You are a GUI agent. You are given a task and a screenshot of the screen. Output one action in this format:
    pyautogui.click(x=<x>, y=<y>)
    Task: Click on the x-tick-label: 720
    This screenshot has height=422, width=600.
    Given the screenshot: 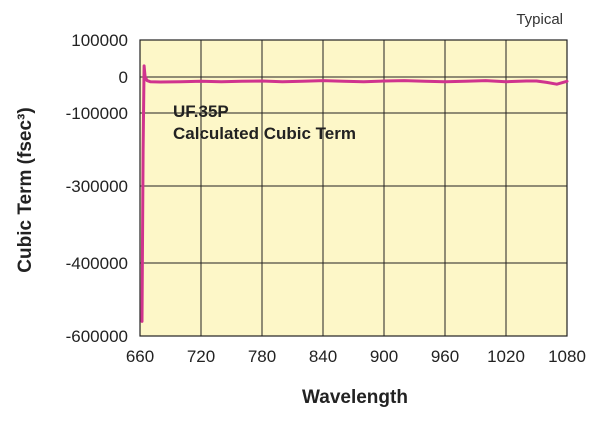 What is the action you would take?
    pyautogui.click(x=201, y=356)
    